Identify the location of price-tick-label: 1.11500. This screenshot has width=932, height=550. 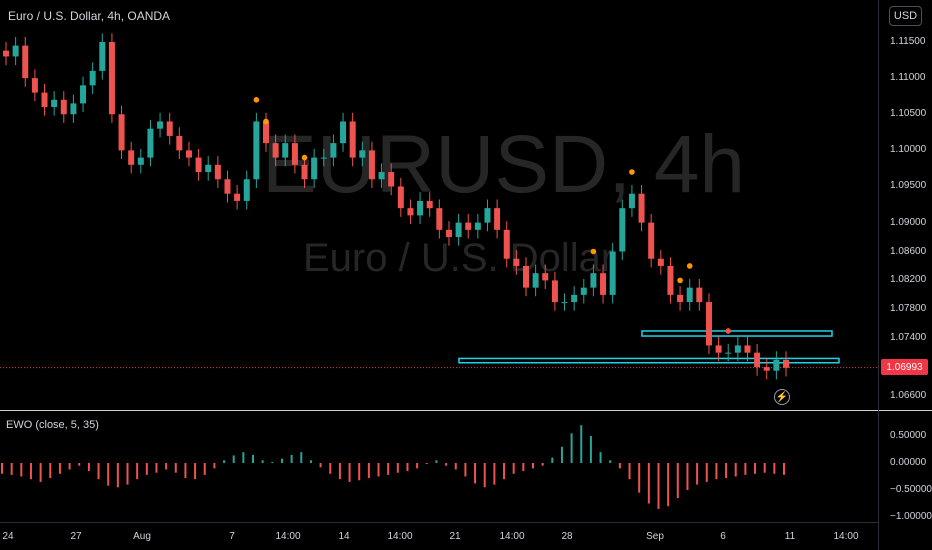
(908, 41).